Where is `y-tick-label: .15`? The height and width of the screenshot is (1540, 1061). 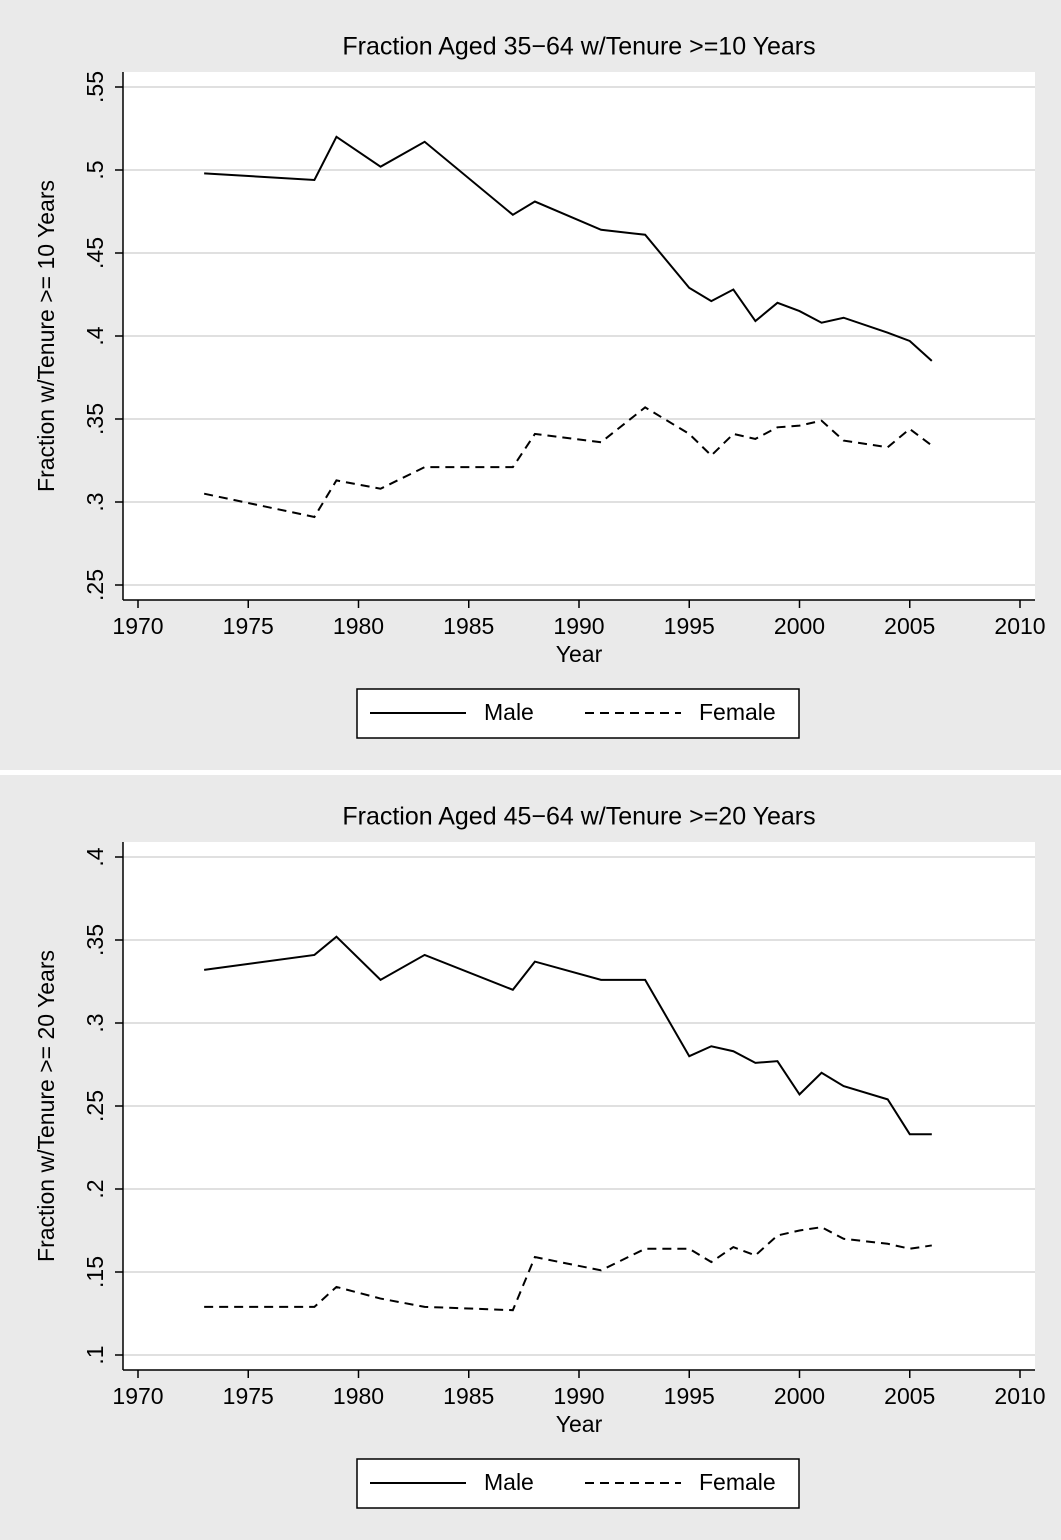
y-tick-label: .15 is located at coordinates (95, 1272).